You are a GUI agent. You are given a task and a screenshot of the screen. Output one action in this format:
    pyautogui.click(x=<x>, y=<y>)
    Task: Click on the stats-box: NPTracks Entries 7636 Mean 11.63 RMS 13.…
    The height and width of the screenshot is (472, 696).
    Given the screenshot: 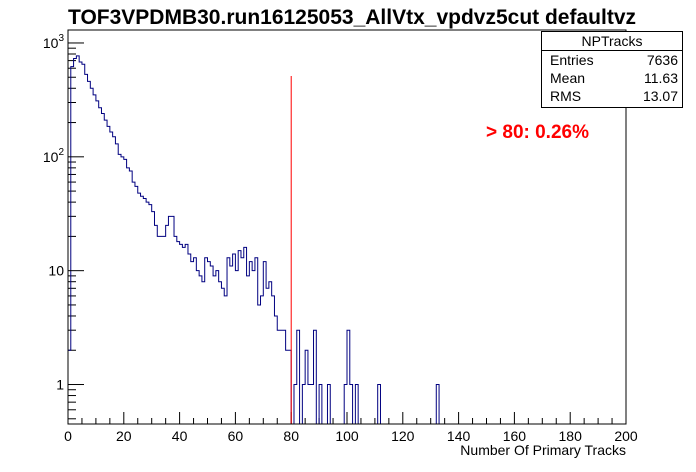 What is the action you would take?
    pyautogui.click(x=612, y=69)
    